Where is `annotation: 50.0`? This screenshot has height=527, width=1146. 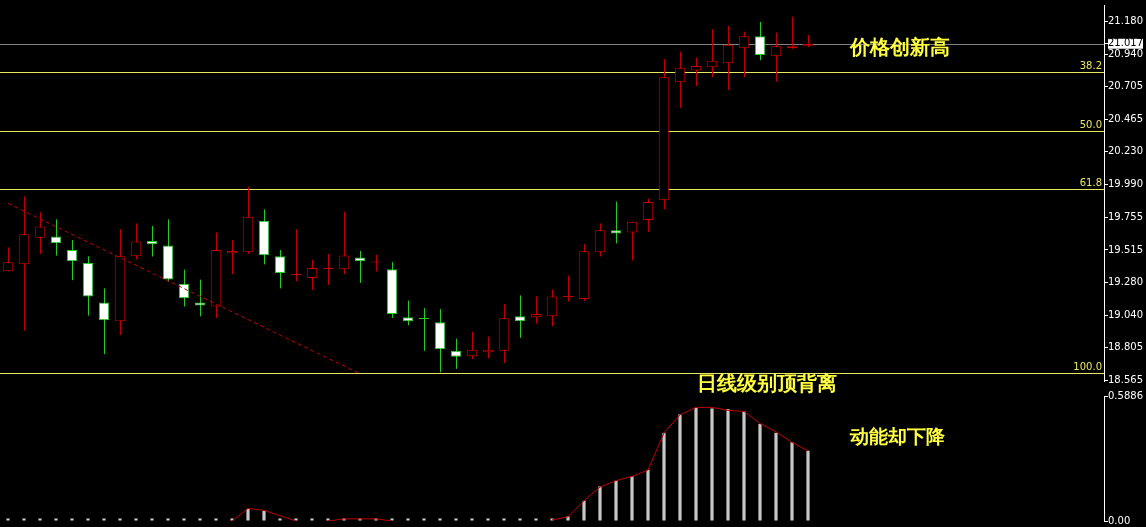
annotation: 50.0 is located at coordinates (1090, 125).